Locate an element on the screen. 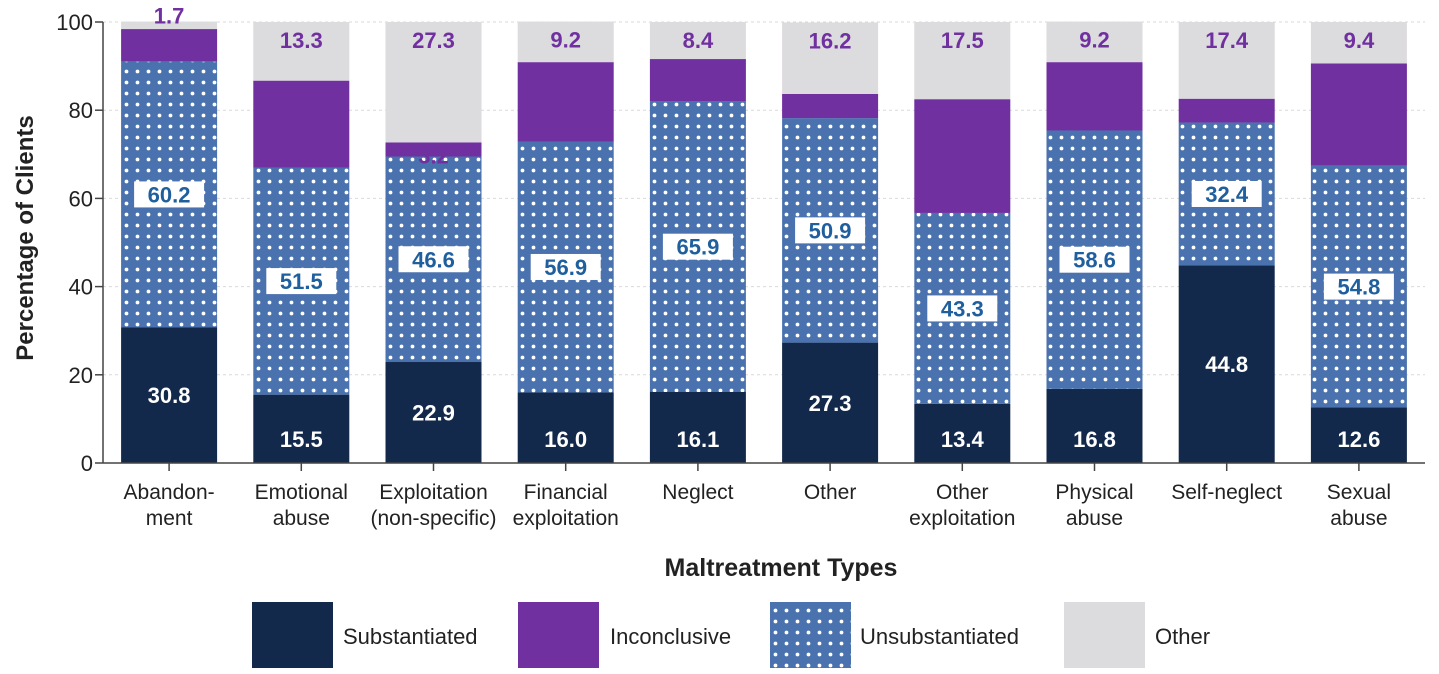 This screenshot has height=674, width=1439. data-label-inconclusive: 5.4 is located at coordinates (1226, 111).